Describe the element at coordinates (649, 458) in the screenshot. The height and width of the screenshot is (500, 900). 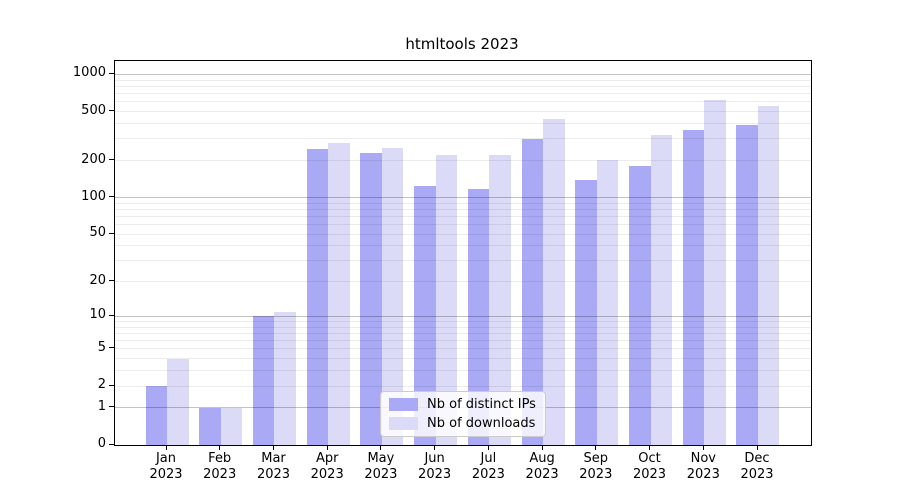
I see `x-tick-month-oct: Oct` at that location.